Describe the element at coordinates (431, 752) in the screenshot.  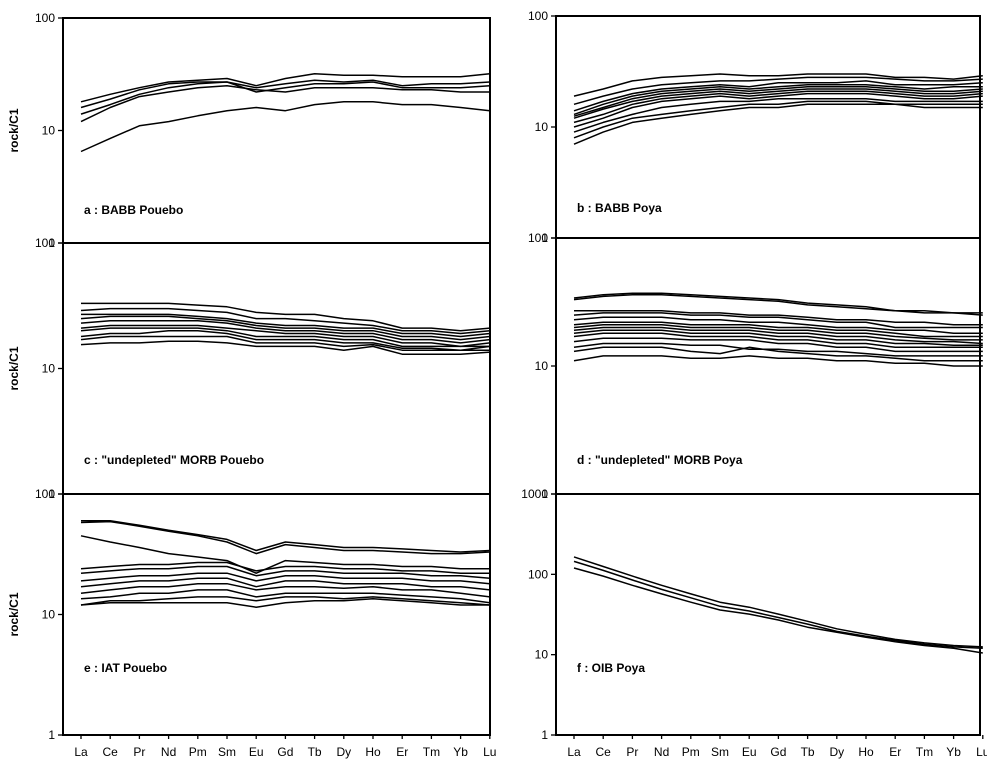
I see `x-tick-label: Tm` at that location.